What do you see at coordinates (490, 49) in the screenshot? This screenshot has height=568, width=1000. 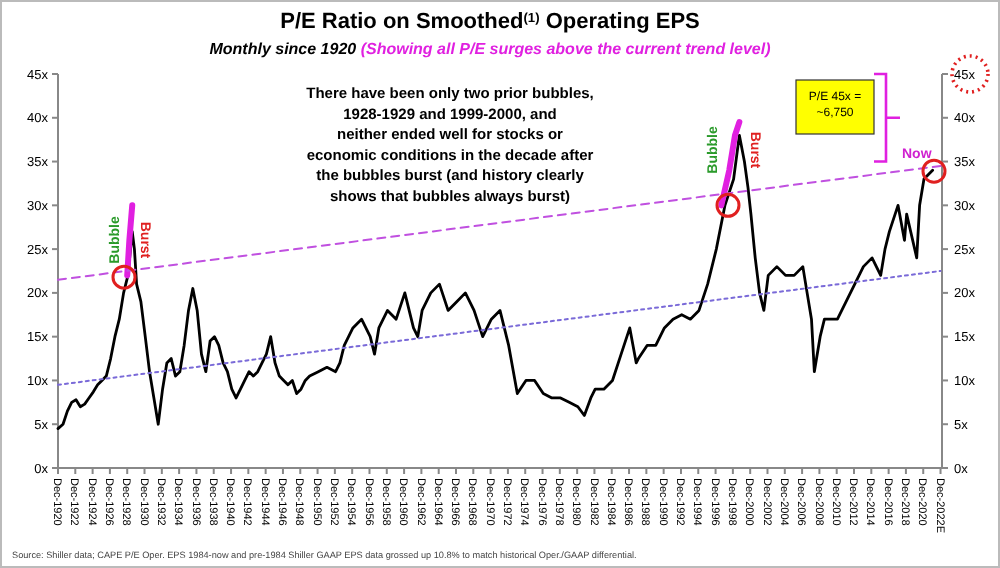 I see `chart-subtitle: Monthly since 1920 (Showing all P/E surges above the current trend level)` at bounding box center [490, 49].